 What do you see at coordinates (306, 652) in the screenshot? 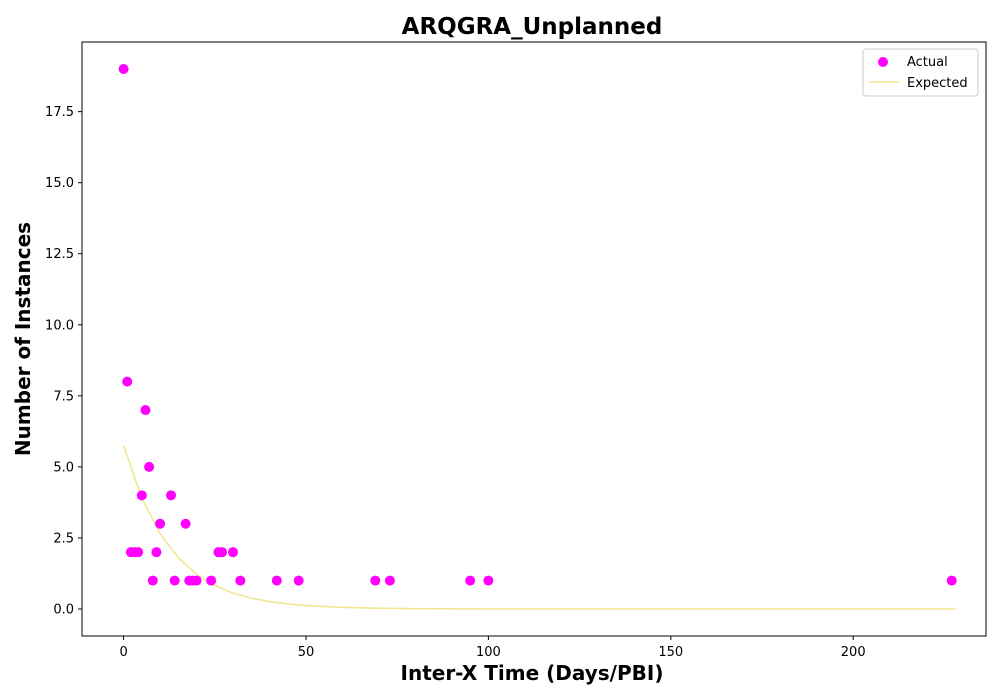
I see `x-tick-label: 50` at bounding box center [306, 652].